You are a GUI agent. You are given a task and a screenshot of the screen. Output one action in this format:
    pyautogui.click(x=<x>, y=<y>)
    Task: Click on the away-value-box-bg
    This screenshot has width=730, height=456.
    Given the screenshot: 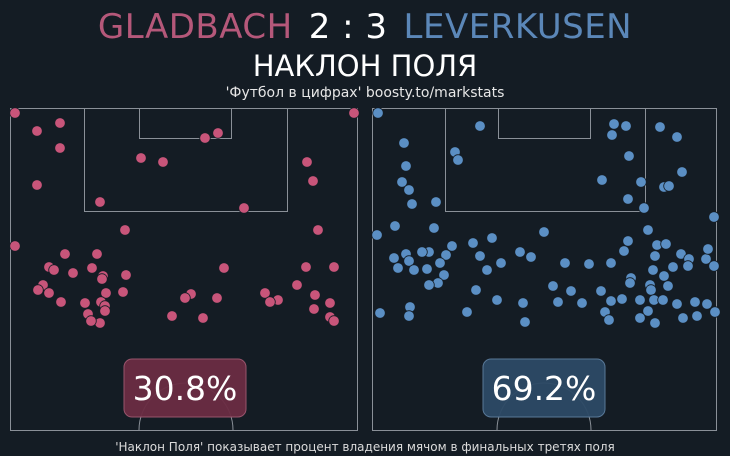 What is the action you would take?
    pyautogui.click(x=544, y=388)
    